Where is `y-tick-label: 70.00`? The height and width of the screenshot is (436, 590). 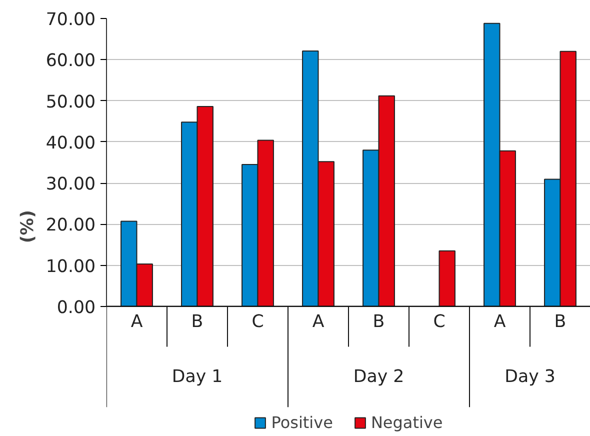 y-tick-label: 70.00 is located at coordinates (71, 20).